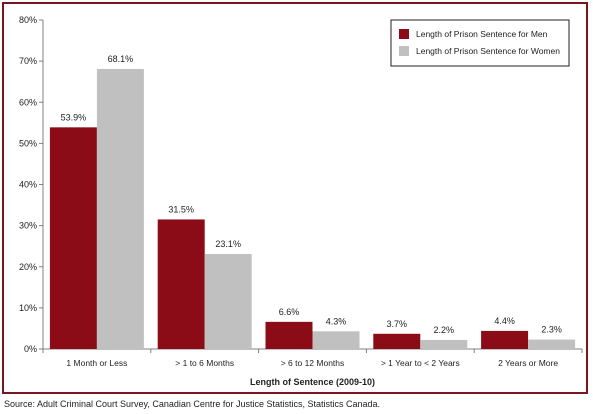 The image size is (593, 414). What do you see at coordinates (336, 321) in the screenshot?
I see `data-label: 4.3%` at bounding box center [336, 321].